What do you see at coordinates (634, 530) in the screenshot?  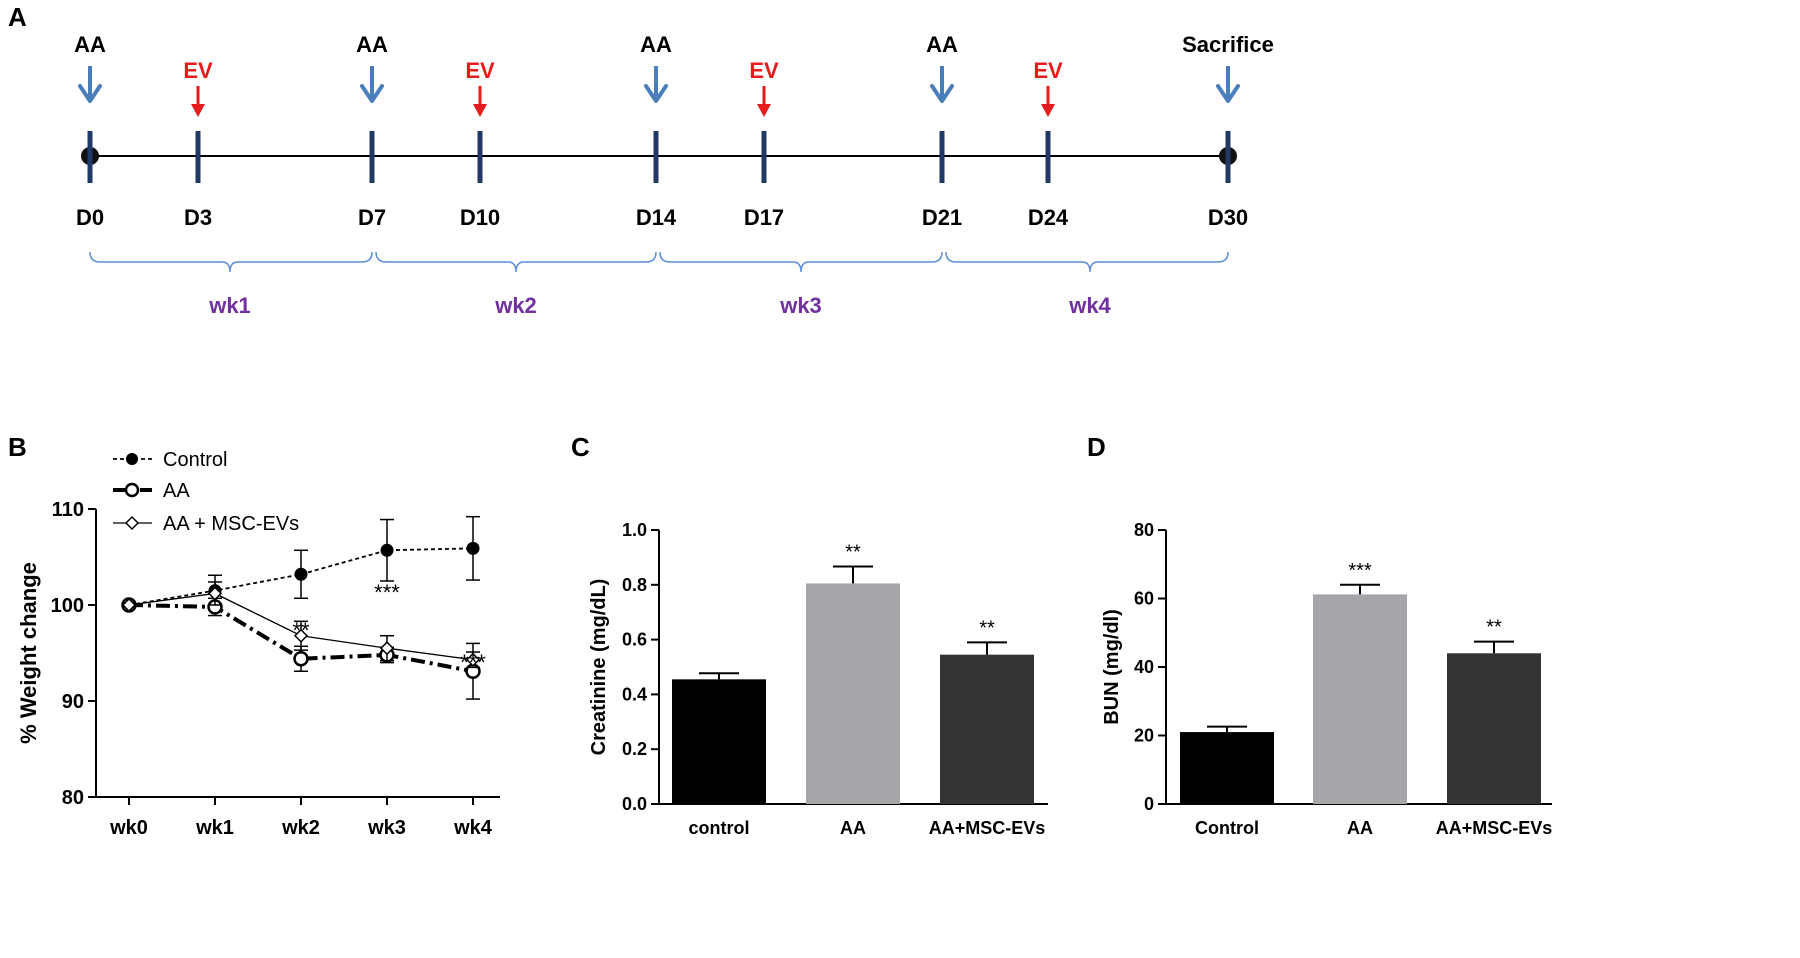 I see `y-tick-label: 1.0` at bounding box center [634, 530].